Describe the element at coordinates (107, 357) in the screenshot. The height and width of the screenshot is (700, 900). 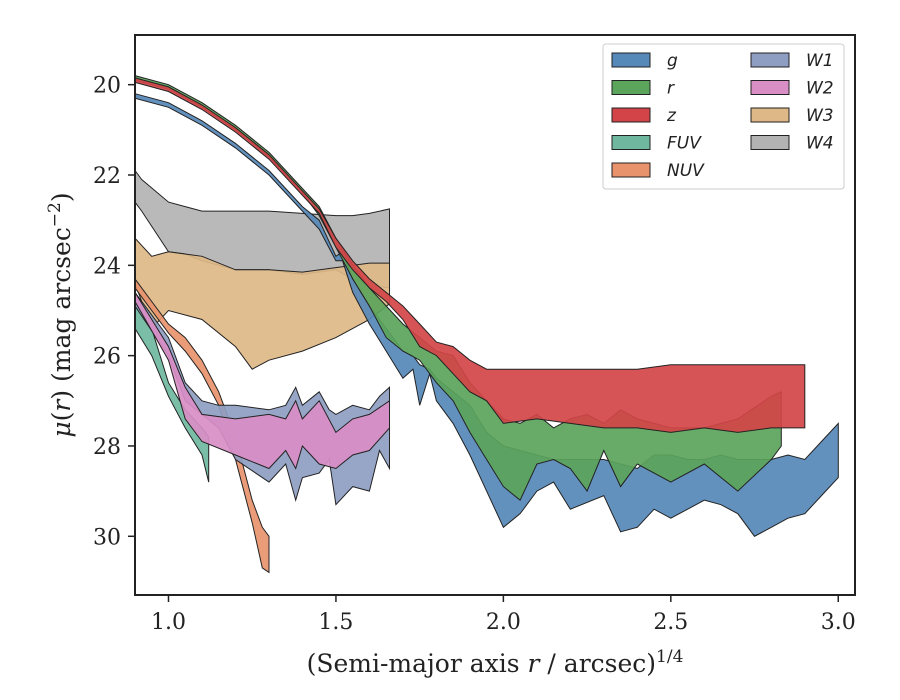
I see `y-tick-label: 26` at that location.